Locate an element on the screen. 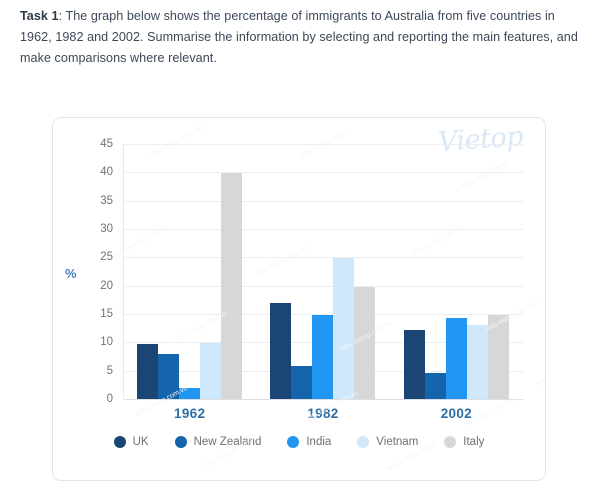  y-axis-tick-label: 30 is located at coordinates (106, 229).